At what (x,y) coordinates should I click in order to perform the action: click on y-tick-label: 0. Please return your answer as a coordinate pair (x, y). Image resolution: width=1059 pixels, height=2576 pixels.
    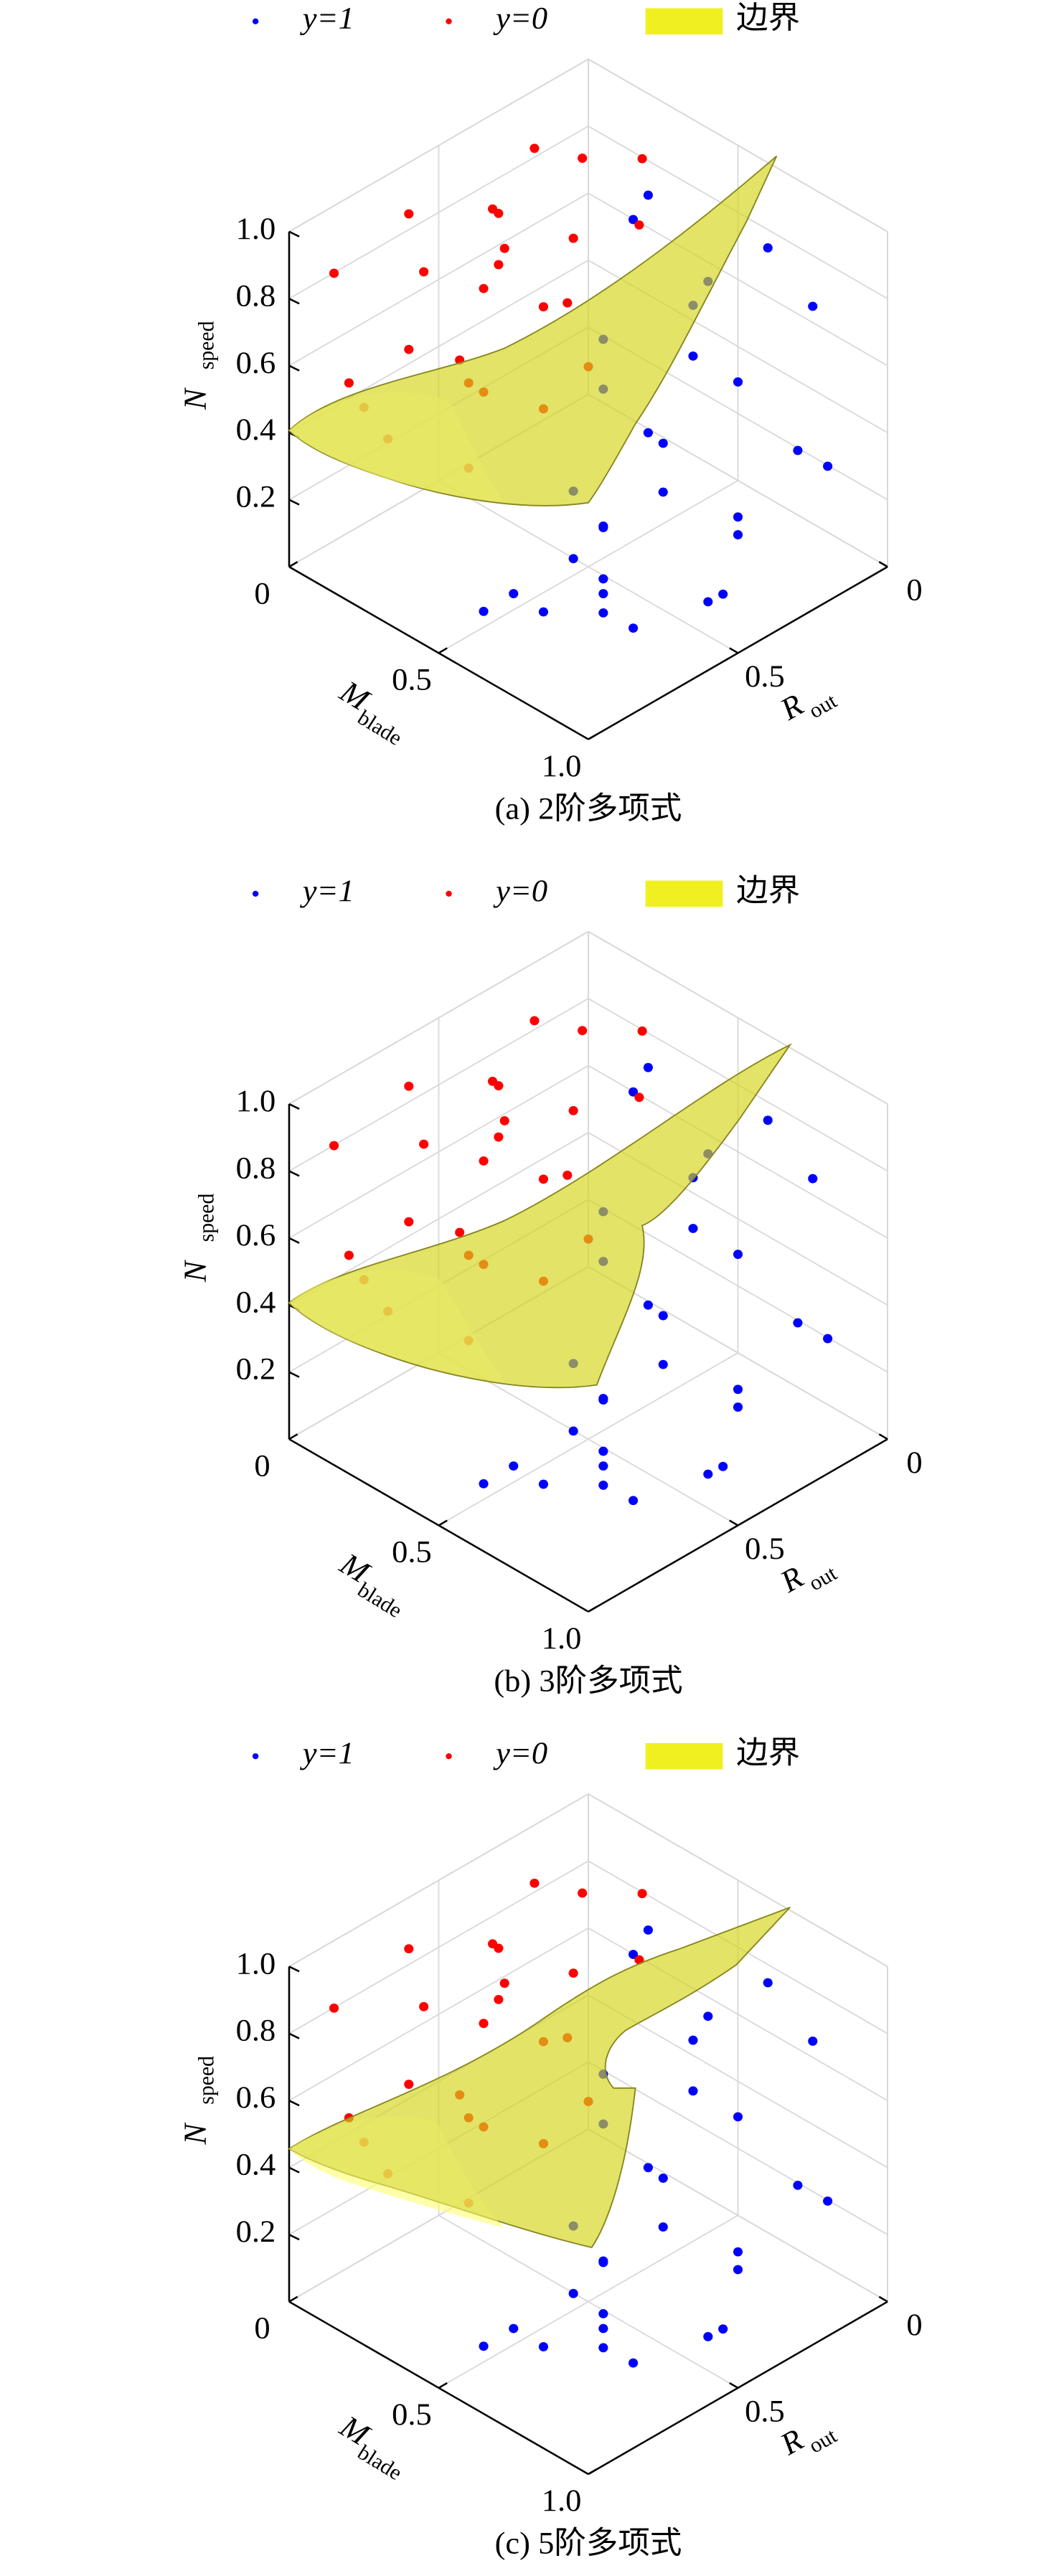
    Looking at the image, I should click on (914, 2325).